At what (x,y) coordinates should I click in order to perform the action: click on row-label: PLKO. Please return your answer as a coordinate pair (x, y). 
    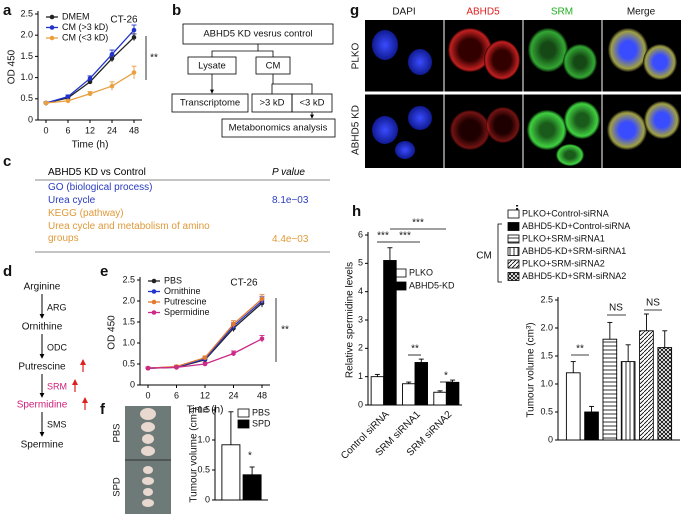
    Looking at the image, I should click on (356, 55).